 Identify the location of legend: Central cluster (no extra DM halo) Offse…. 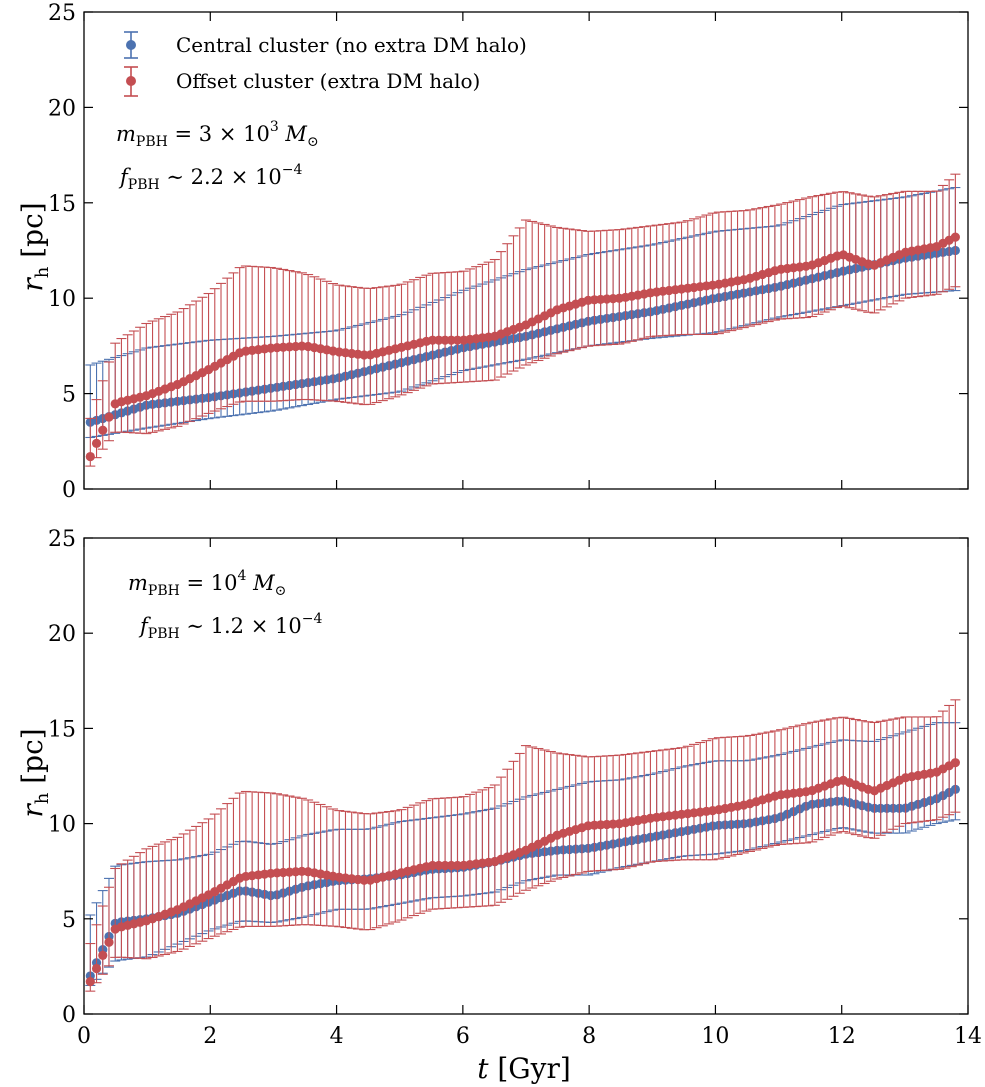
(325, 64).